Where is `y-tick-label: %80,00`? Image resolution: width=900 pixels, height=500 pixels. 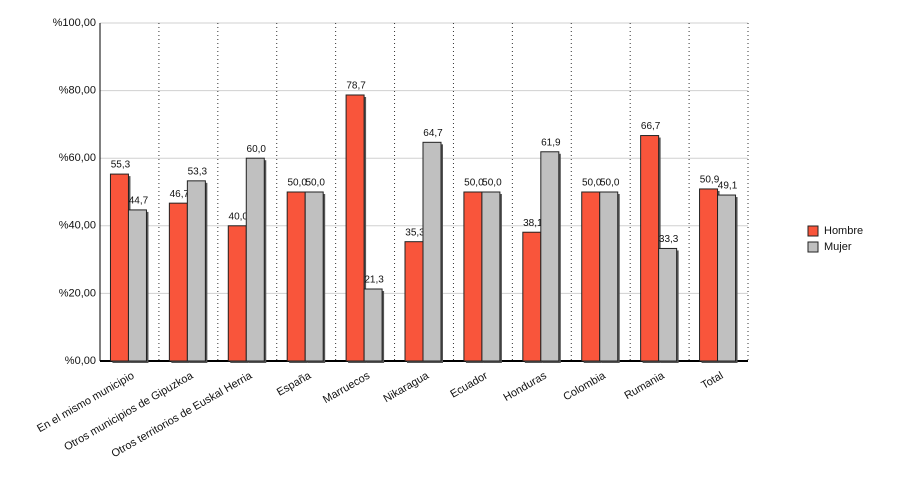 y-tick-label: %80,00 is located at coordinates (77, 91).